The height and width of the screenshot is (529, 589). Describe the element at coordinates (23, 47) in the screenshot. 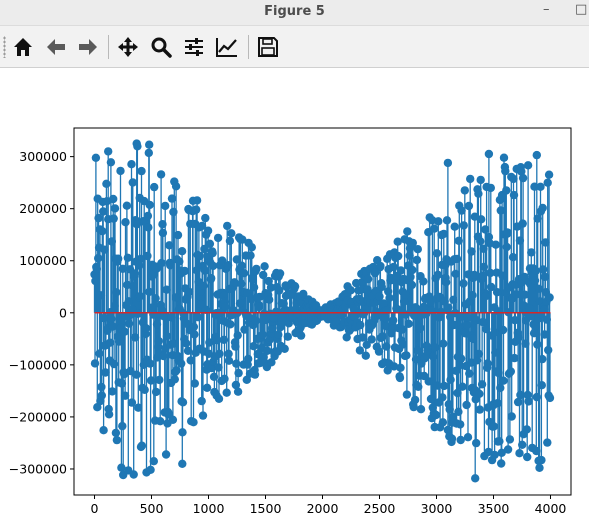

I see `home-button` at that location.